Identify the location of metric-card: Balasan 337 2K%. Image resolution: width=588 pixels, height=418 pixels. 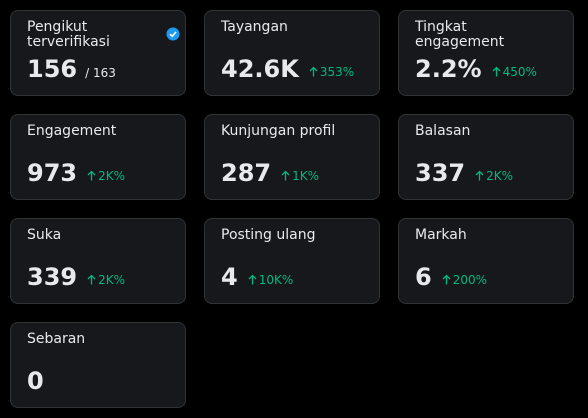
(486, 157).